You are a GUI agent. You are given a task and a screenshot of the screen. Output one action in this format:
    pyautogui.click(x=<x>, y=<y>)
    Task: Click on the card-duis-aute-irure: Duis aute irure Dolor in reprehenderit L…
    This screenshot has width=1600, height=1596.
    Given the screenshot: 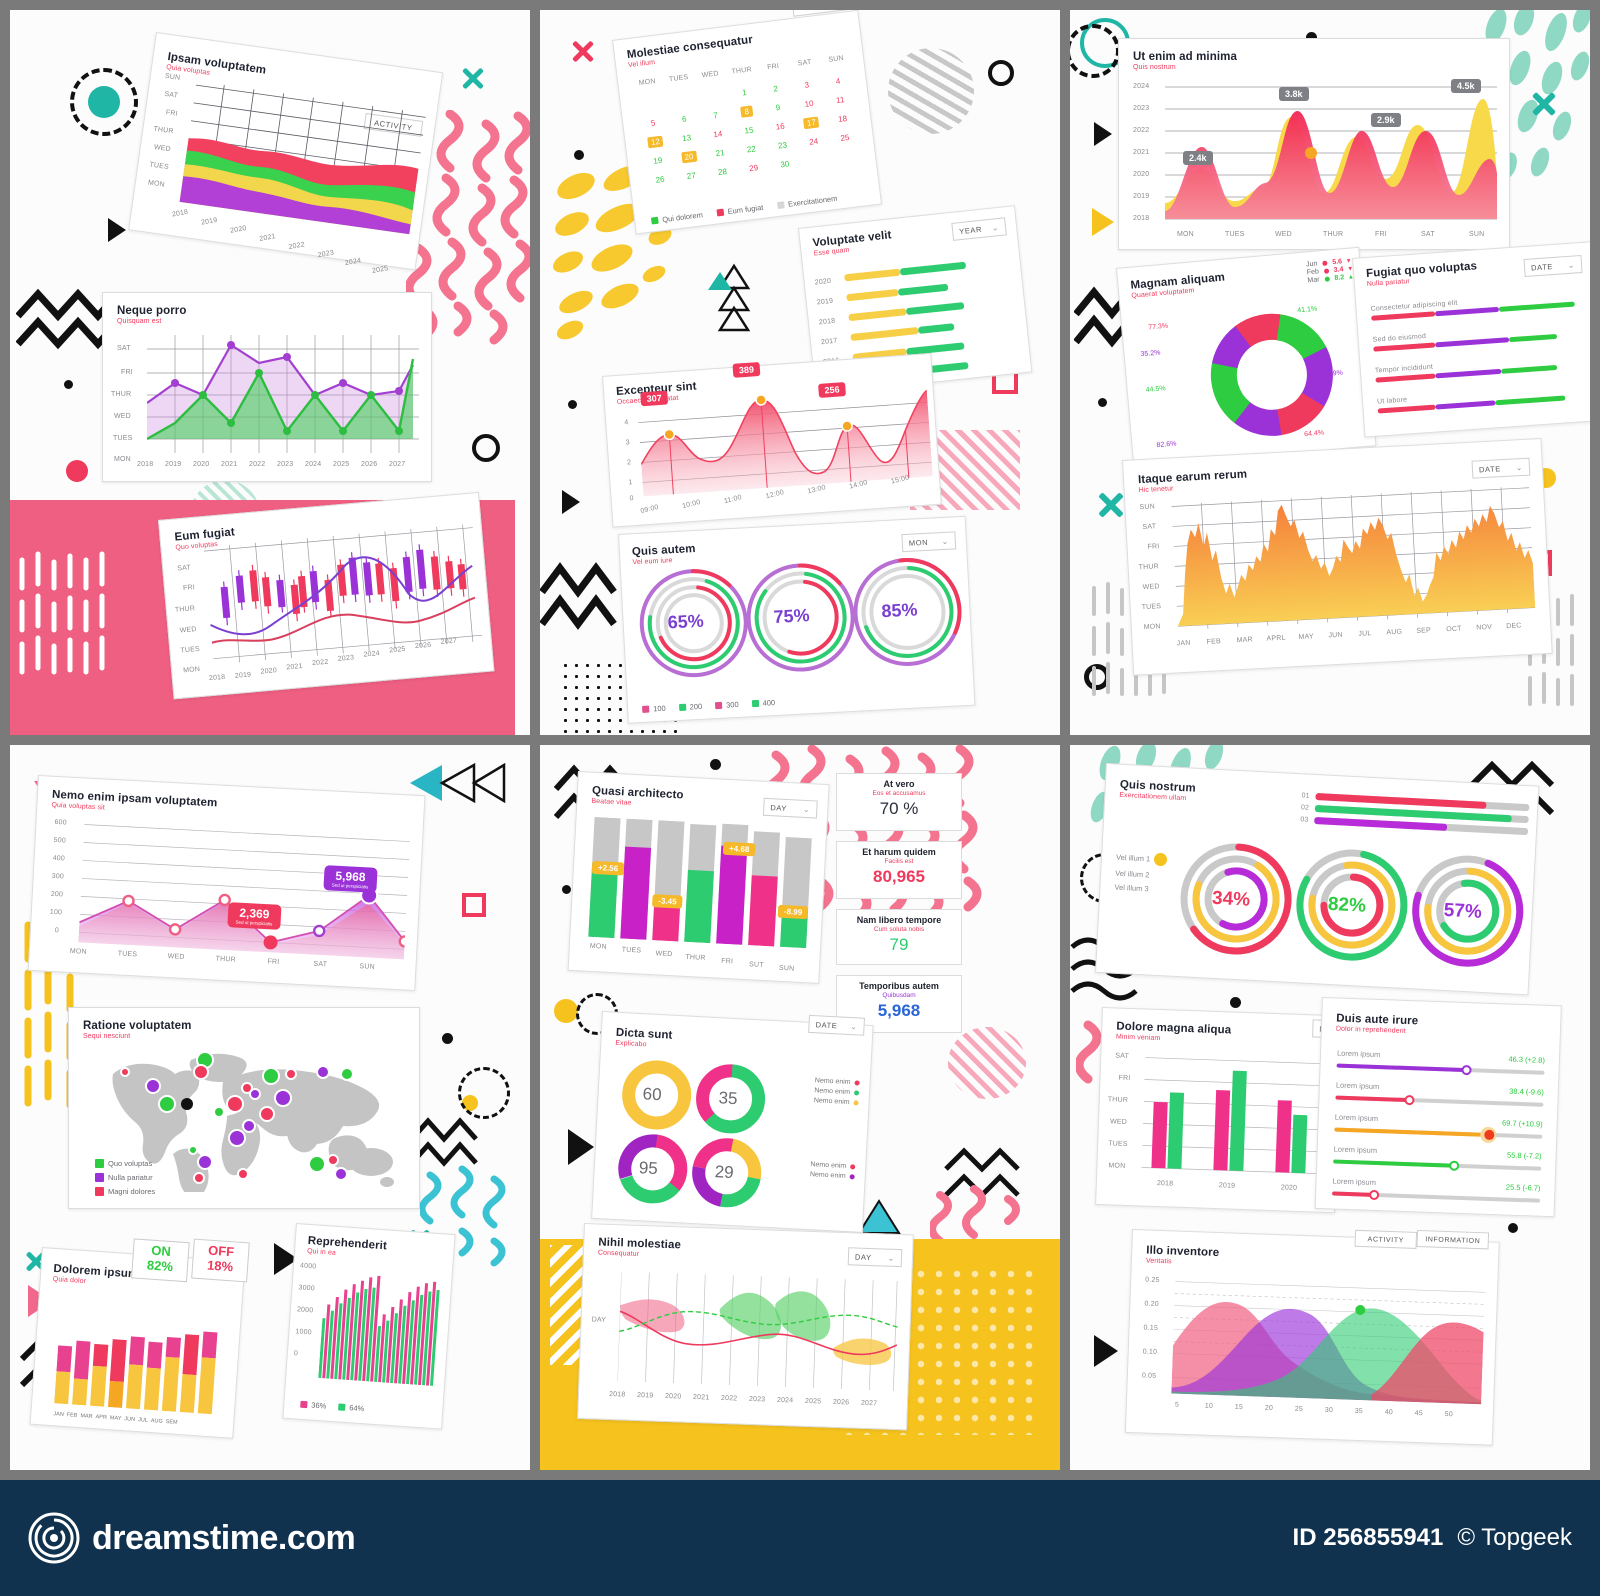 What is the action you would take?
    pyautogui.click(x=1438, y=1107)
    